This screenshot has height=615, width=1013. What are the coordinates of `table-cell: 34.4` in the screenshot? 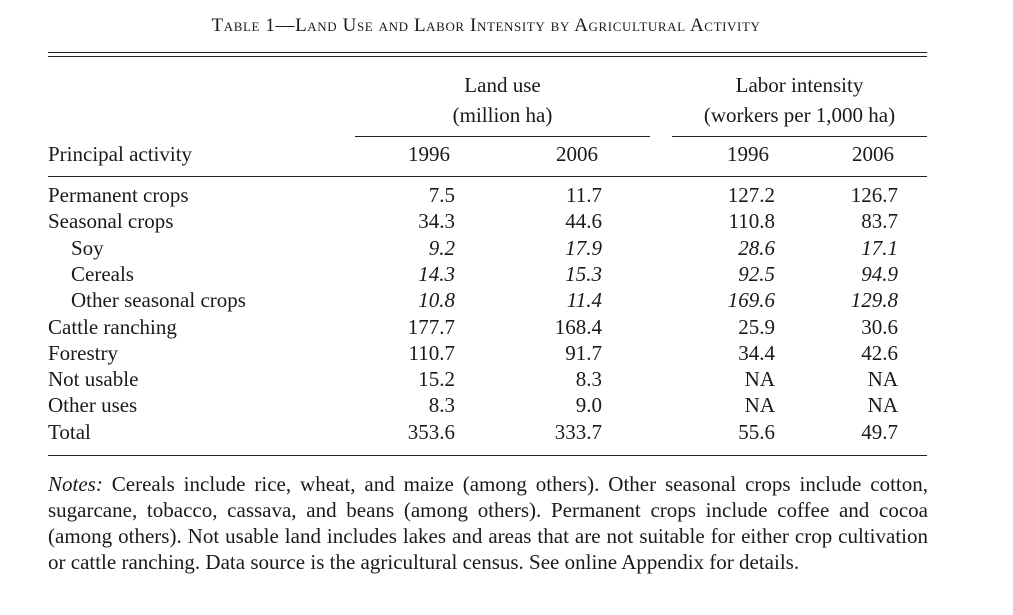 It's located at (756, 352).